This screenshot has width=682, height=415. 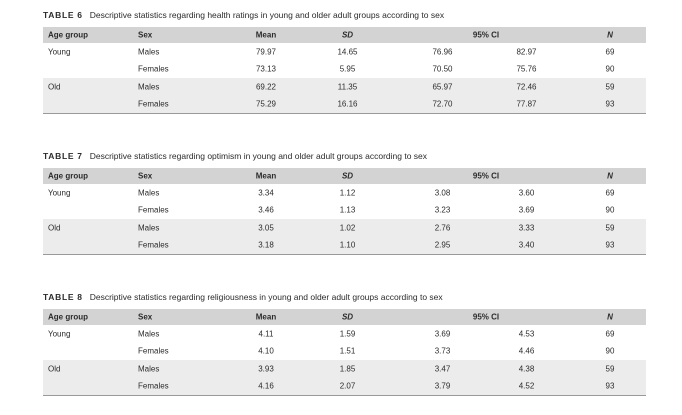 What do you see at coordinates (347, 69) in the screenshot?
I see `cell-sd: 5.95` at bounding box center [347, 69].